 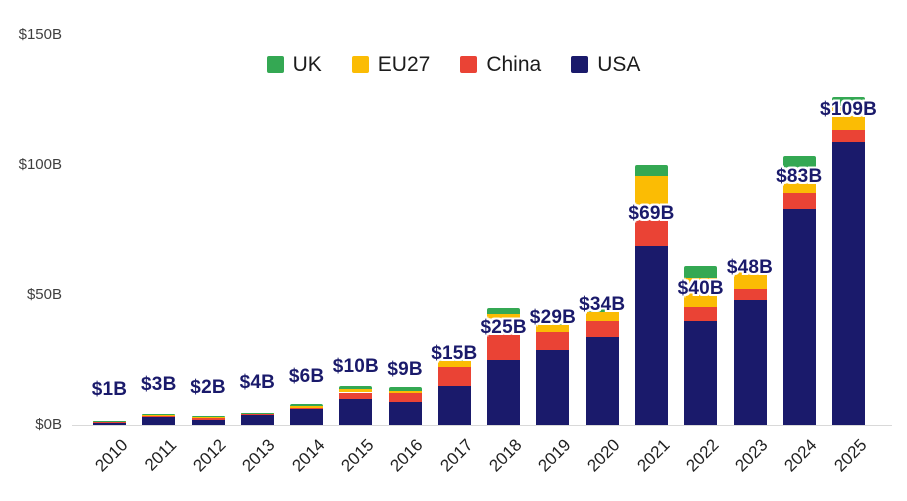 What do you see at coordinates (799, 162) in the screenshot?
I see `bar-segment-uk-2024` at bounding box center [799, 162].